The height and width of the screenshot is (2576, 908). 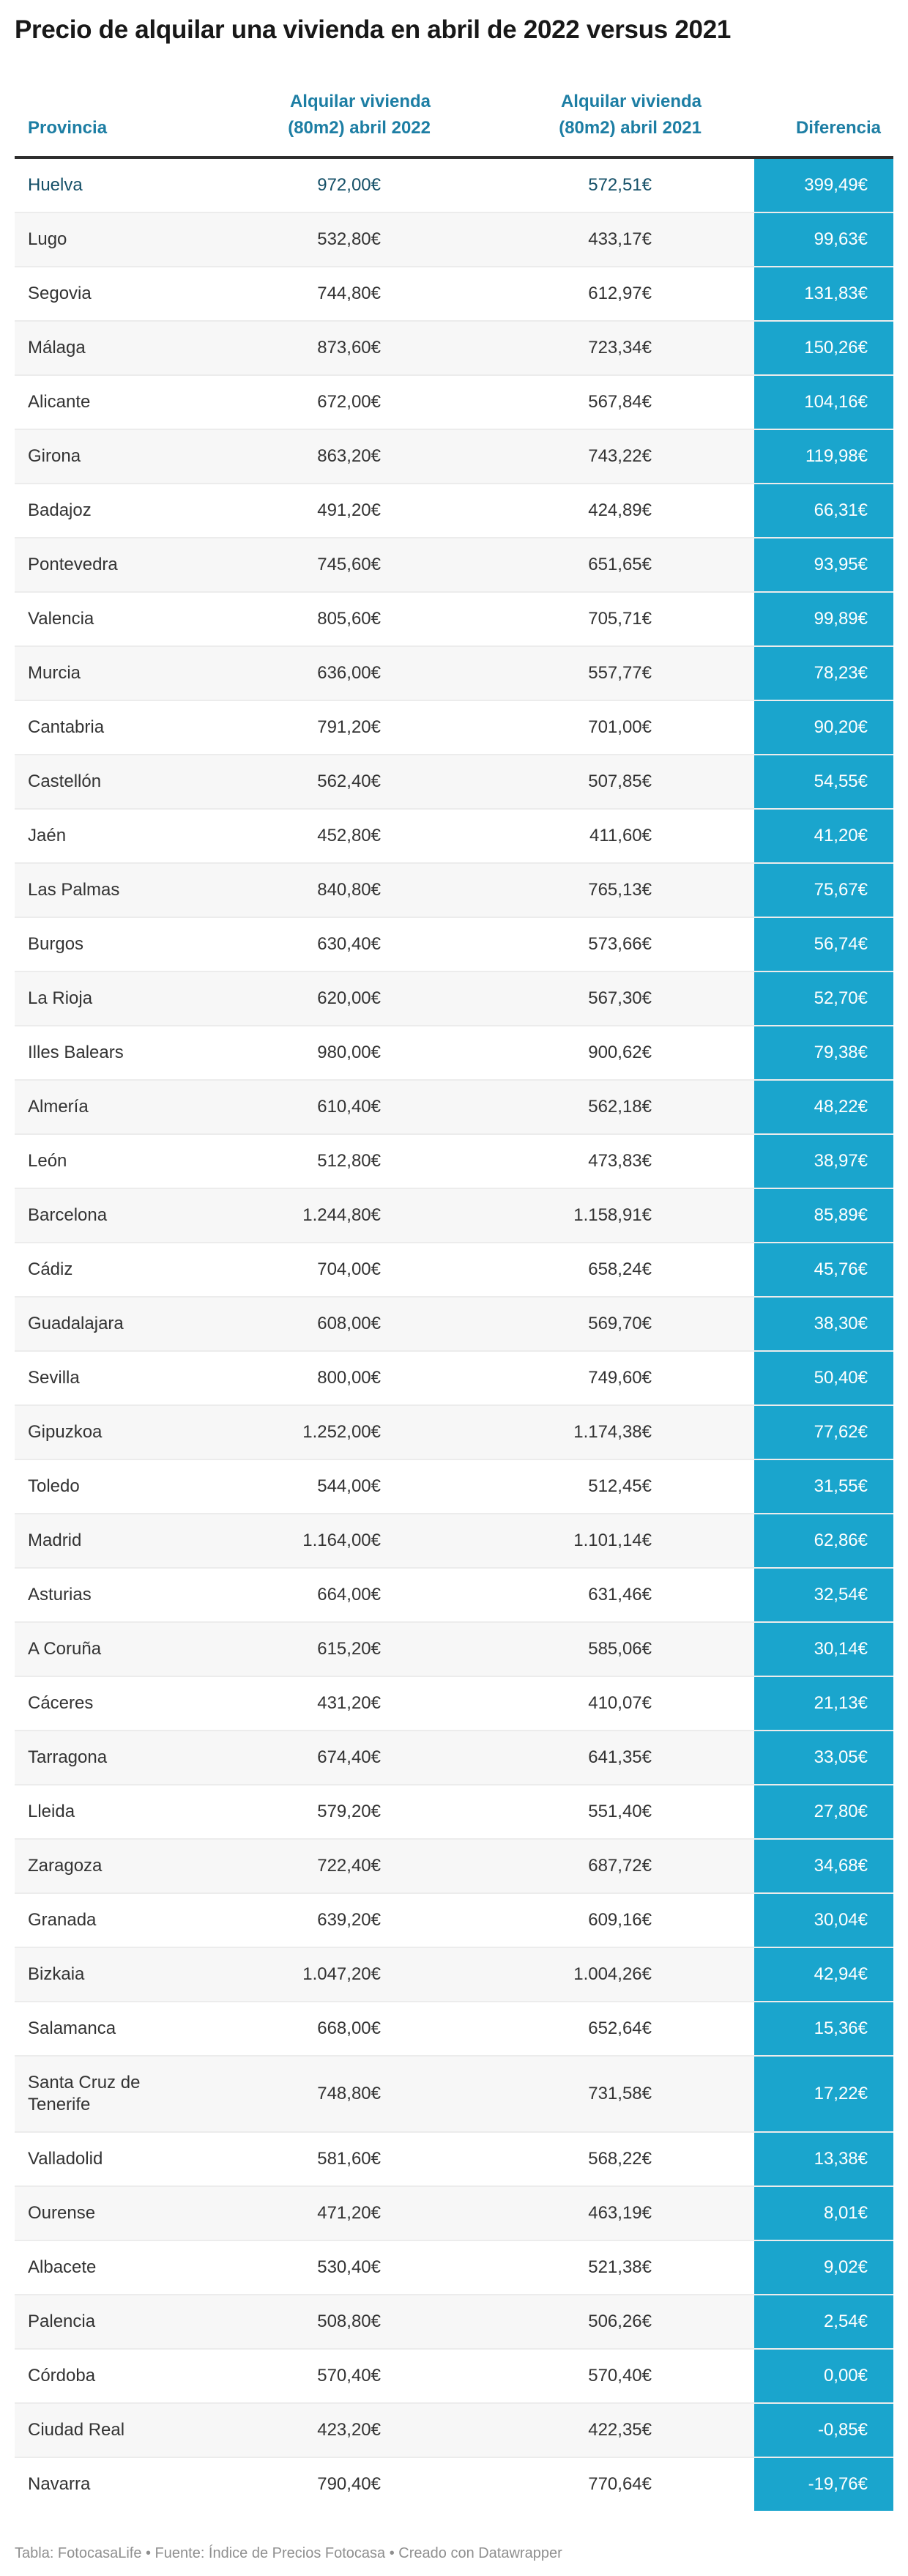 What do you see at coordinates (612, 1215) in the screenshot?
I see `rent-2021-cell: 1.158,91€` at bounding box center [612, 1215].